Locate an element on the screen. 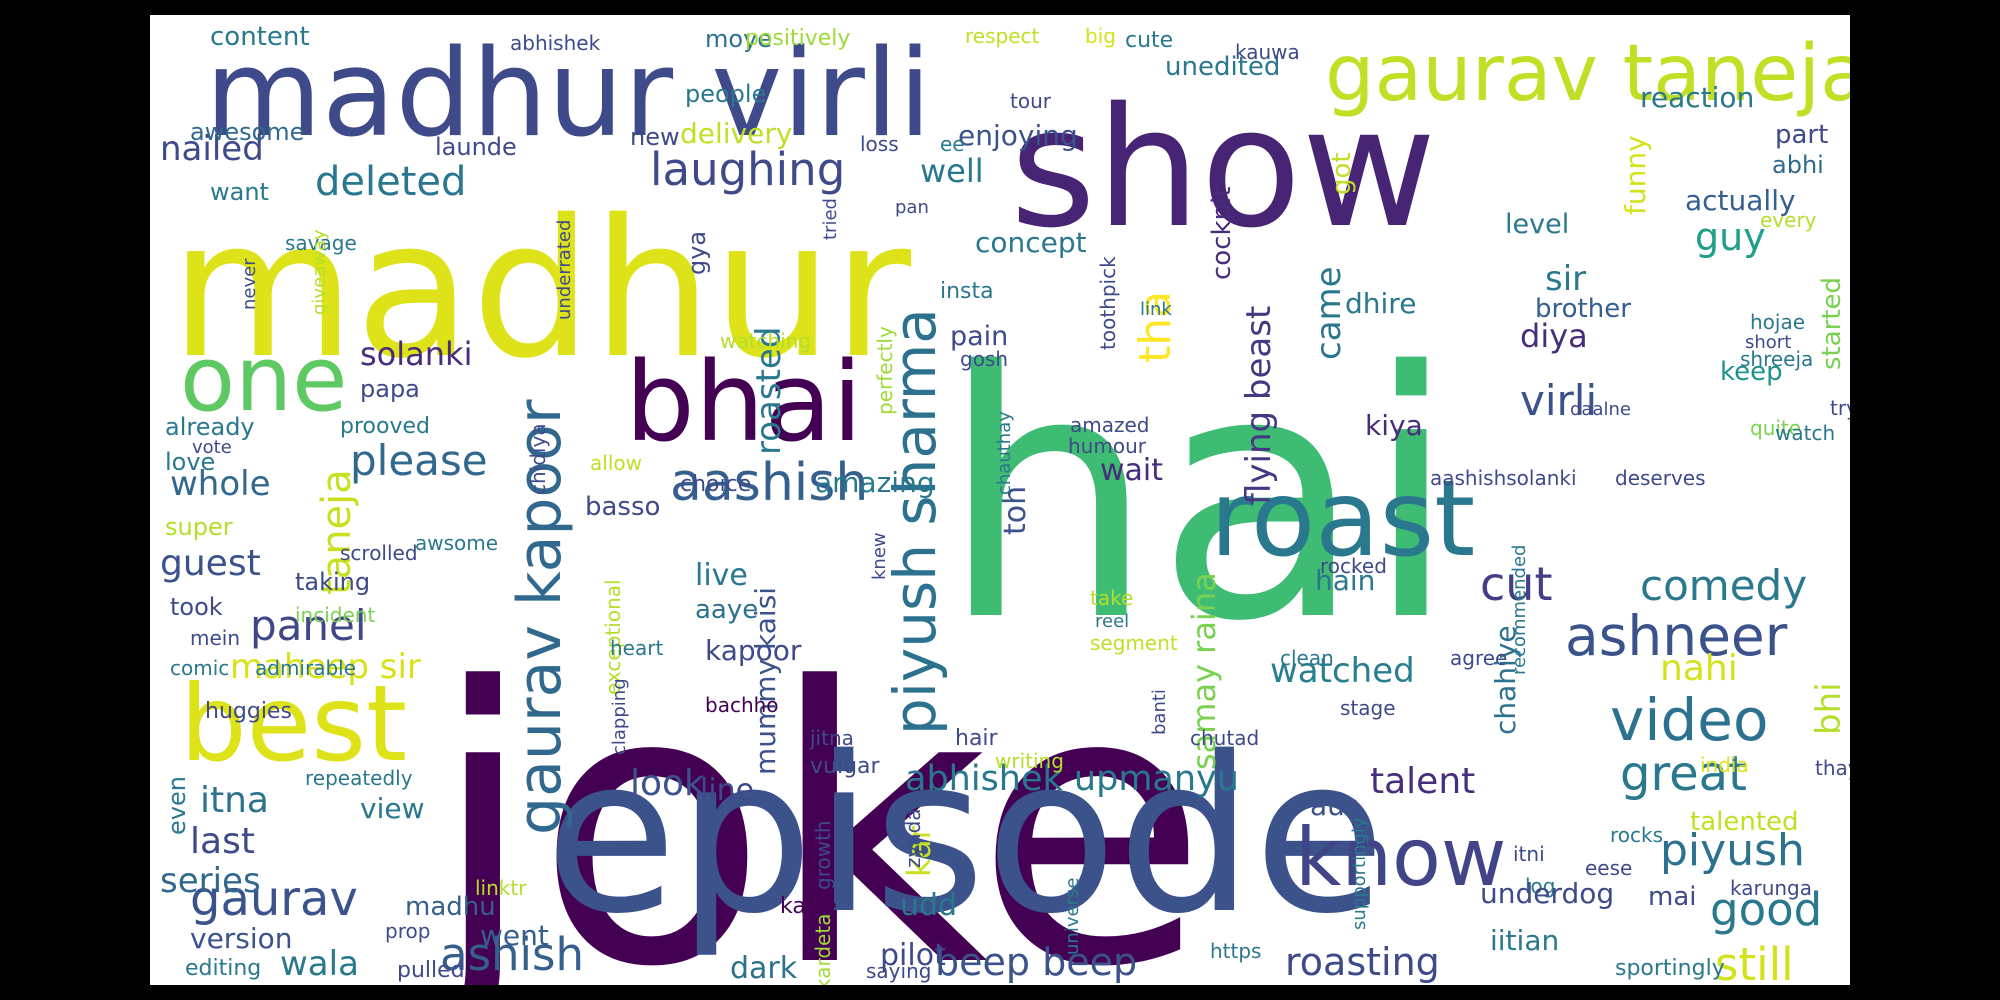 The height and width of the screenshot is (1000, 2000). word-every: every is located at coordinates (1788, 220).